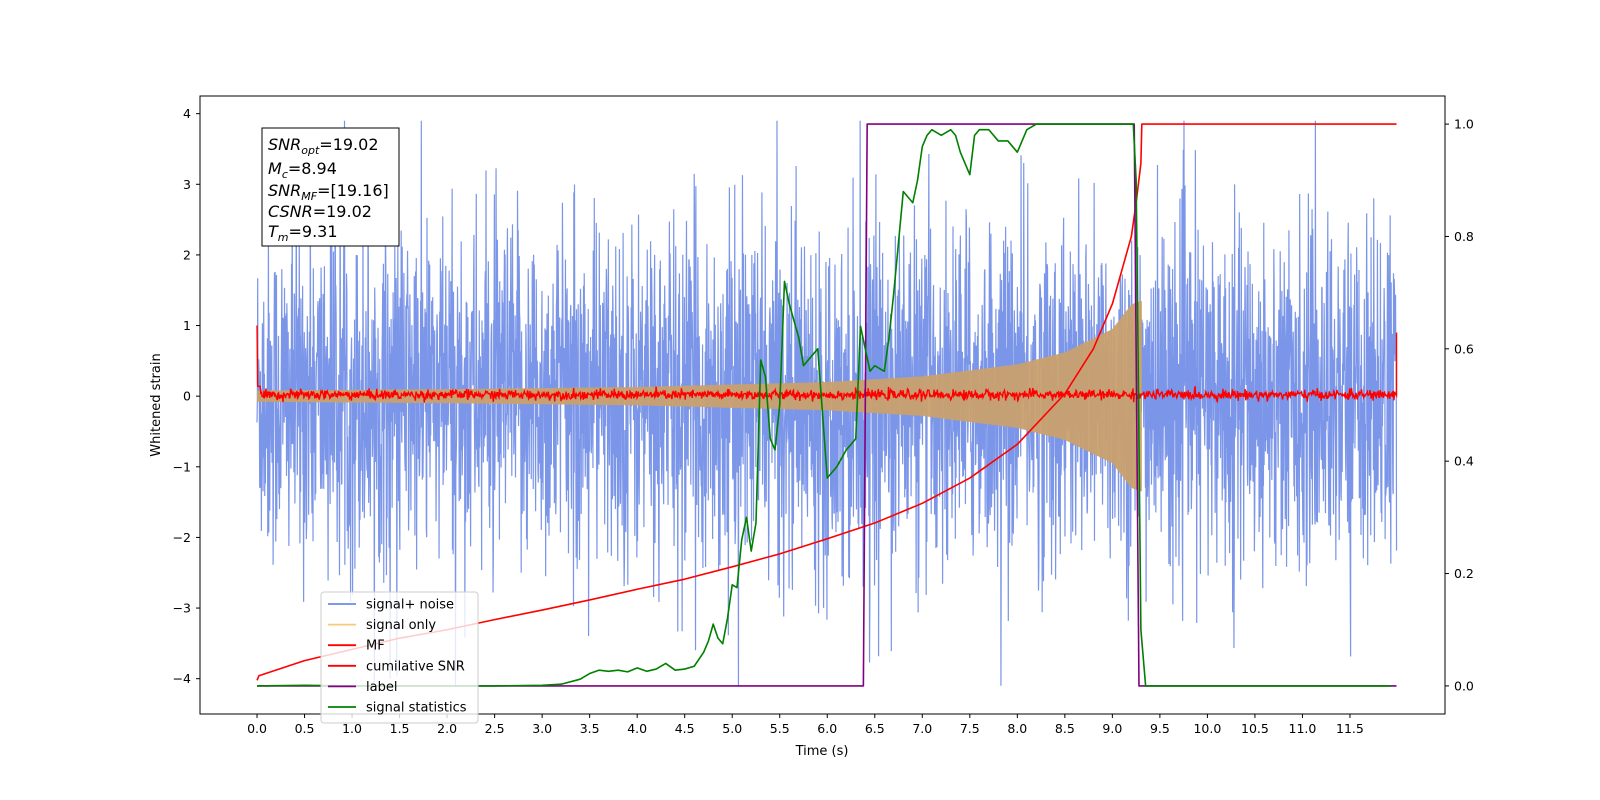 Image resolution: width=1600 pixels, height=800 pixels. Describe the element at coordinates (637, 728) in the screenshot. I see `x-tick-label: 4.0` at that location.